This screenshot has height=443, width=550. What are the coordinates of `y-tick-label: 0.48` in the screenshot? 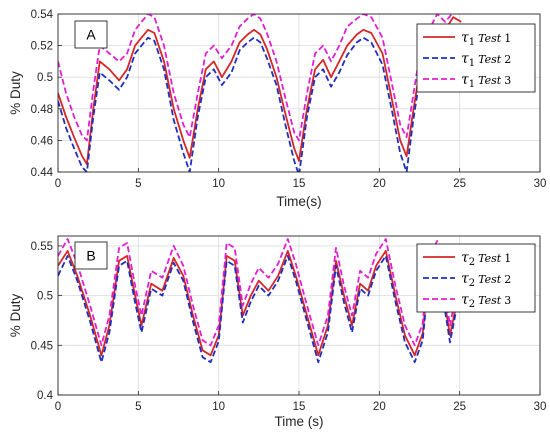 It's located at (42, 110).